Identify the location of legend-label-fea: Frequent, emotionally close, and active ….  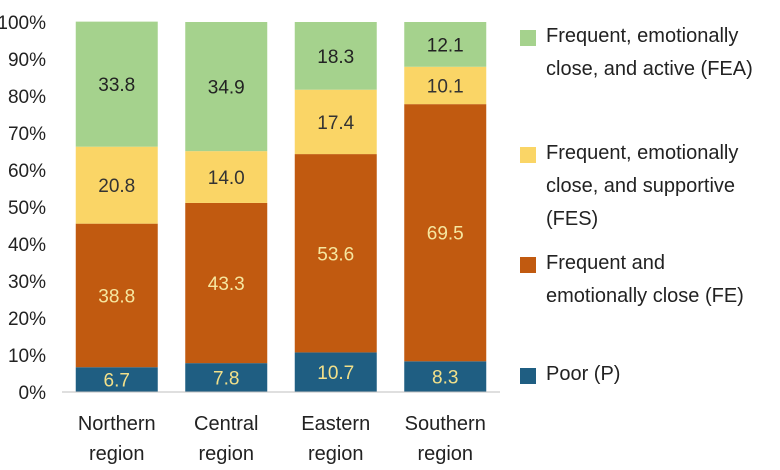
(649, 52).